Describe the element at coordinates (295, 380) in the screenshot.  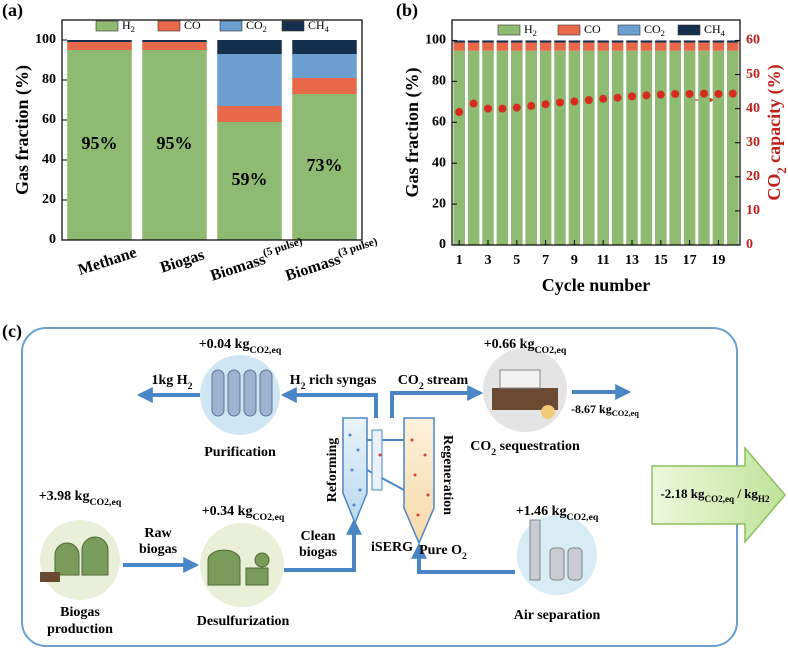
I see `text-run: H` at that location.